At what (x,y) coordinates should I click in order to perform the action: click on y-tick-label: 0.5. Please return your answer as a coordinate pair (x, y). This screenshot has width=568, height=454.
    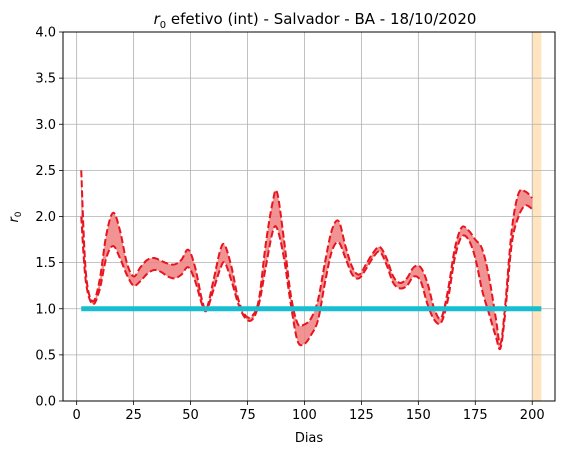
    Looking at the image, I should click on (45, 355).